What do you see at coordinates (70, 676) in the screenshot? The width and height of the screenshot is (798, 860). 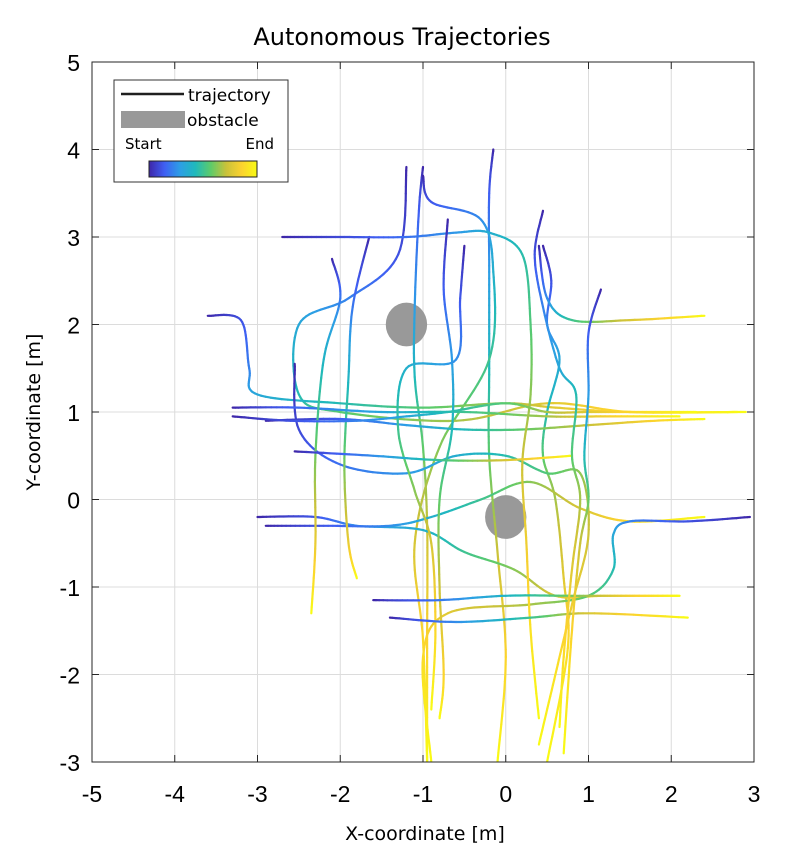 I see `y-tick-label: -2` at bounding box center [70, 676].